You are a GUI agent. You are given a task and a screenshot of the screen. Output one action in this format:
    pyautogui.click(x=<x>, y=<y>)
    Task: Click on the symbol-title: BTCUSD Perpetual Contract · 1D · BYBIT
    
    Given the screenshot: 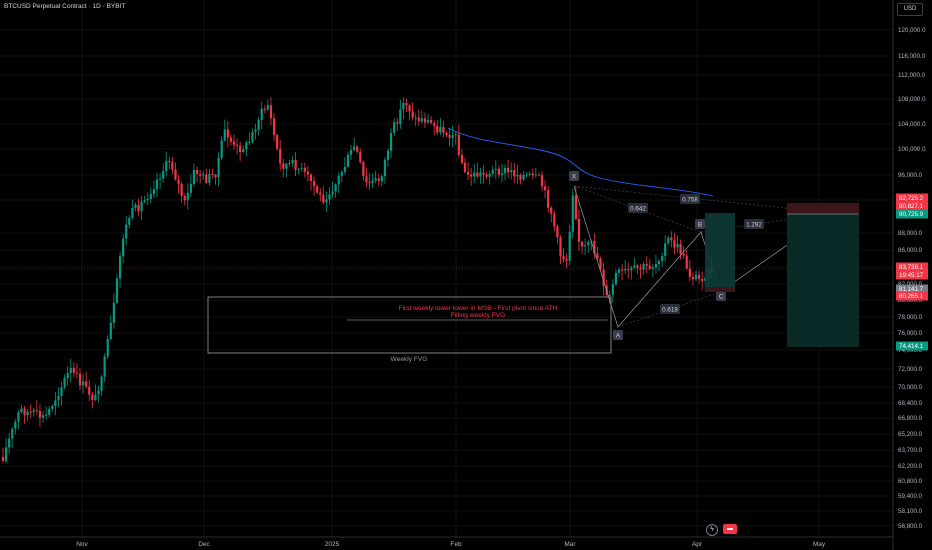 What is the action you would take?
    pyautogui.click(x=65, y=6)
    